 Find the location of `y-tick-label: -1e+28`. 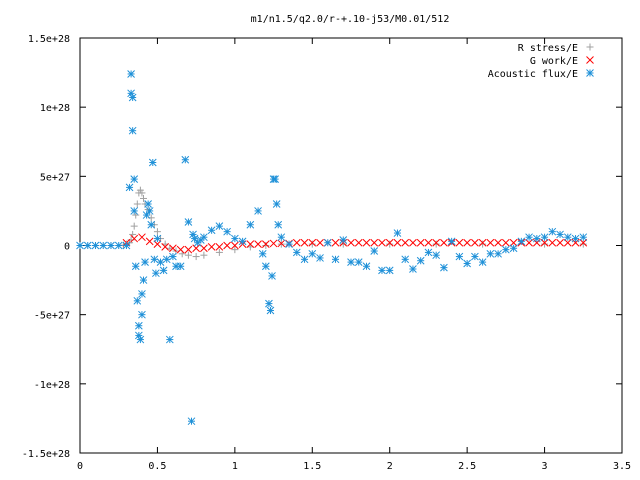

y-tick-label: -1e+28 is located at coordinates (52, 385).